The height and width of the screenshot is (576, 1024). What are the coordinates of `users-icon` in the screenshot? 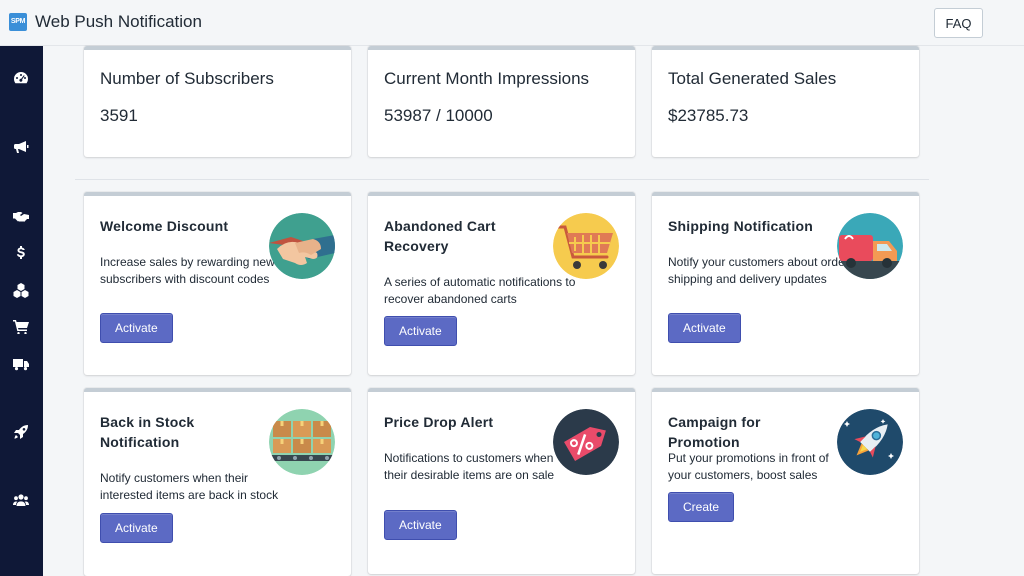 It's located at (21, 500).